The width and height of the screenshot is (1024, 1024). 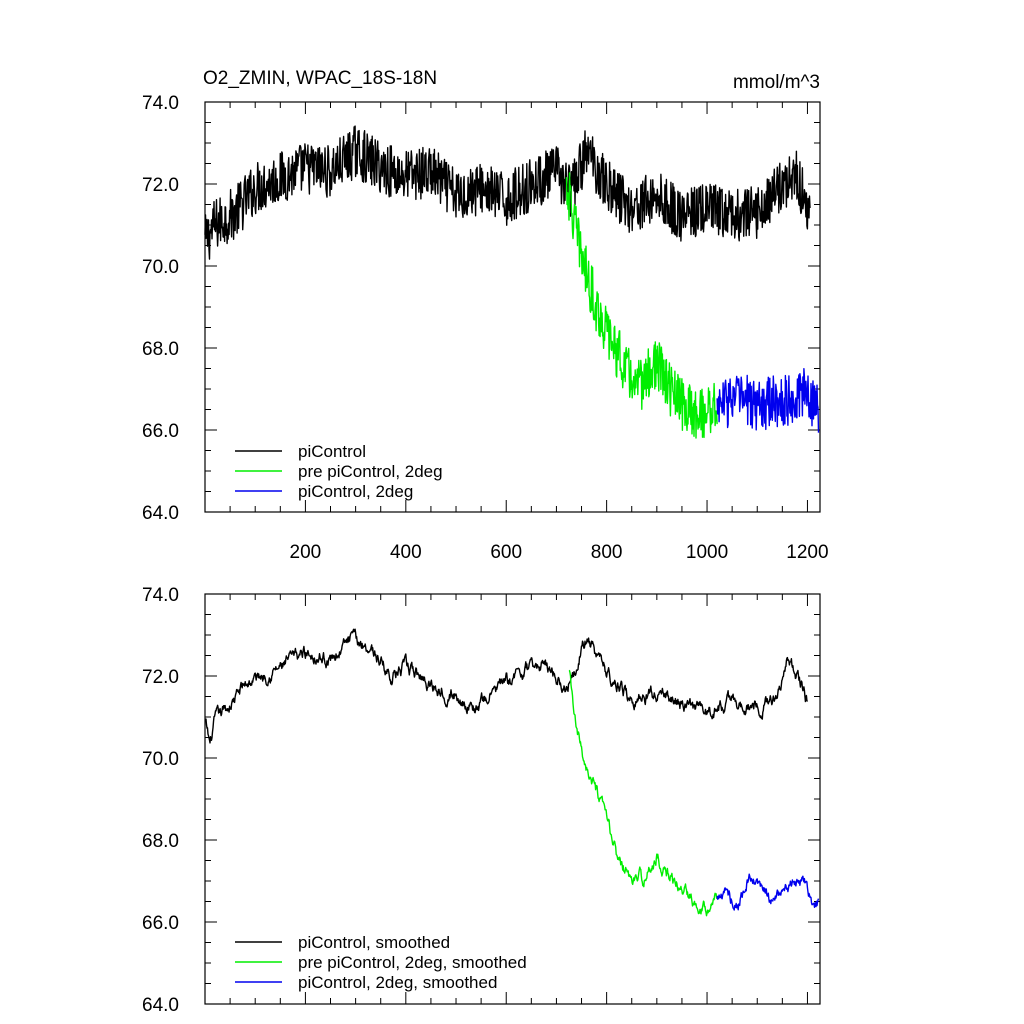 What do you see at coordinates (332, 451) in the screenshot?
I see `legend-label-picontrol: piControl` at bounding box center [332, 451].